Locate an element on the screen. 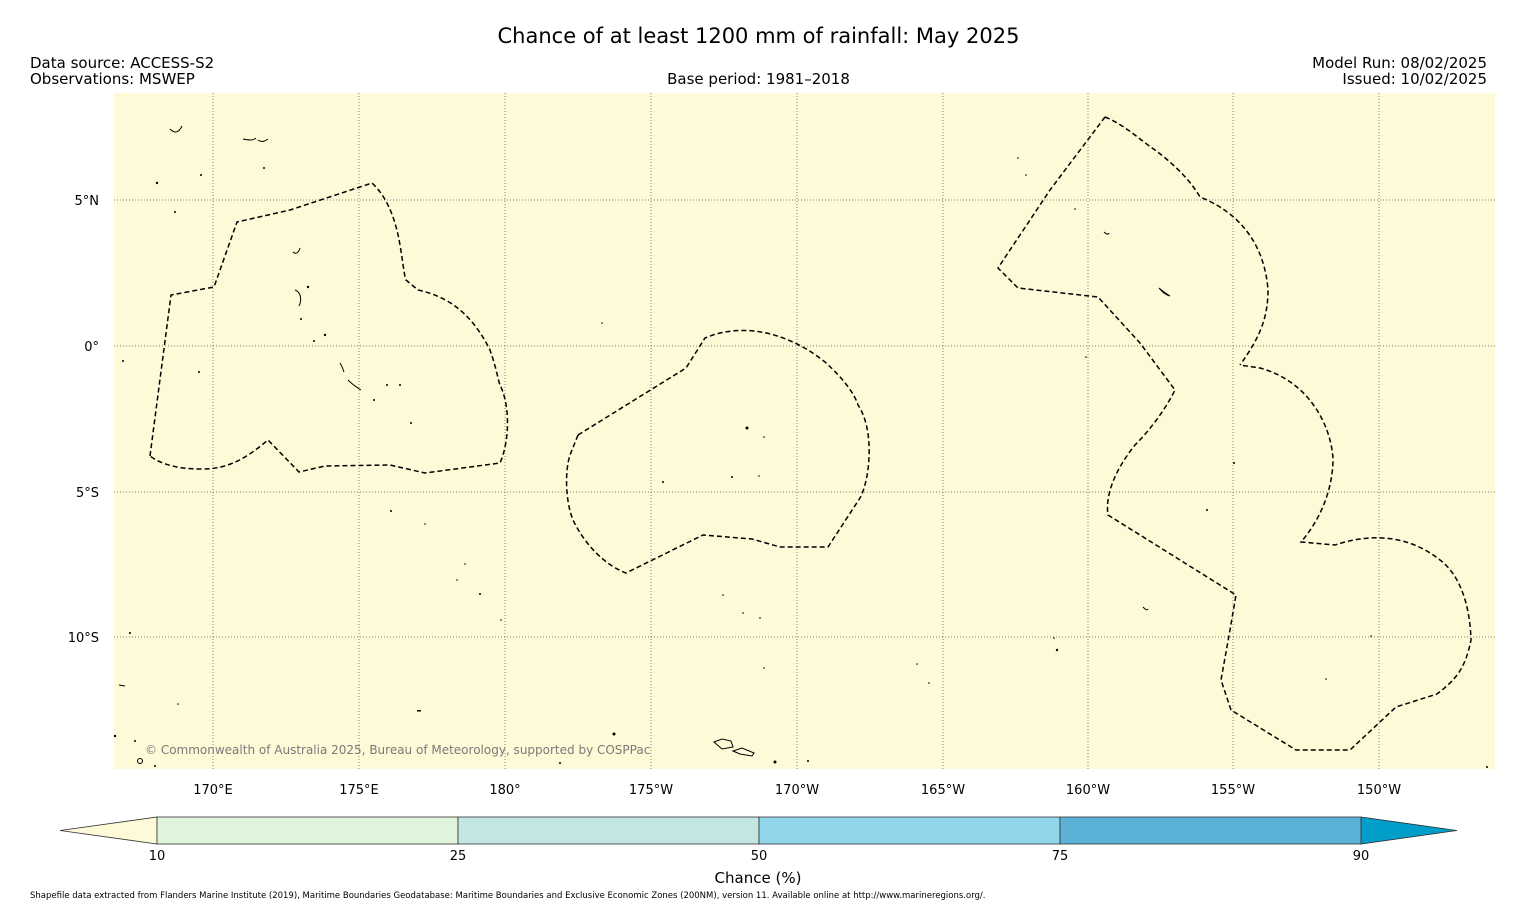  colorbar-tick: 75 is located at coordinates (1060, 856).